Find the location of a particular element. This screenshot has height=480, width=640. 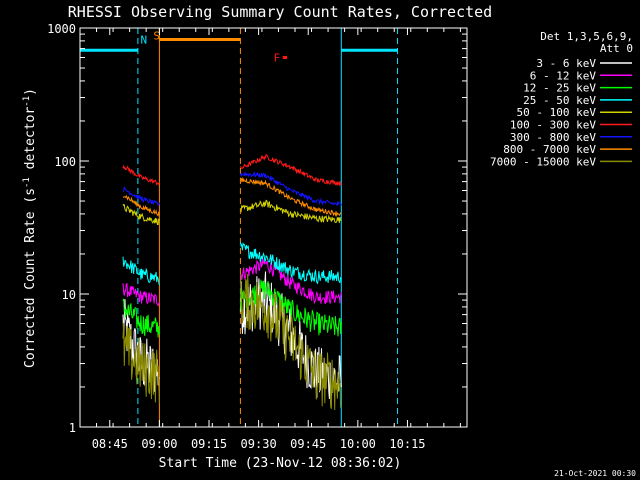

x-tick-label: 09:30 is located at coordinates (259, 444).